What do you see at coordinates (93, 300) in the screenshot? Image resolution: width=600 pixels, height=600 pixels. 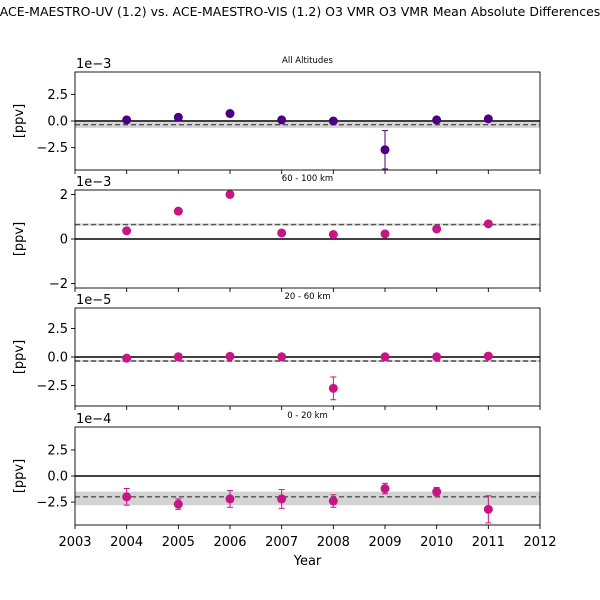 I see `y-scale-offset: 1e−5` at bounding box center [93, 300].